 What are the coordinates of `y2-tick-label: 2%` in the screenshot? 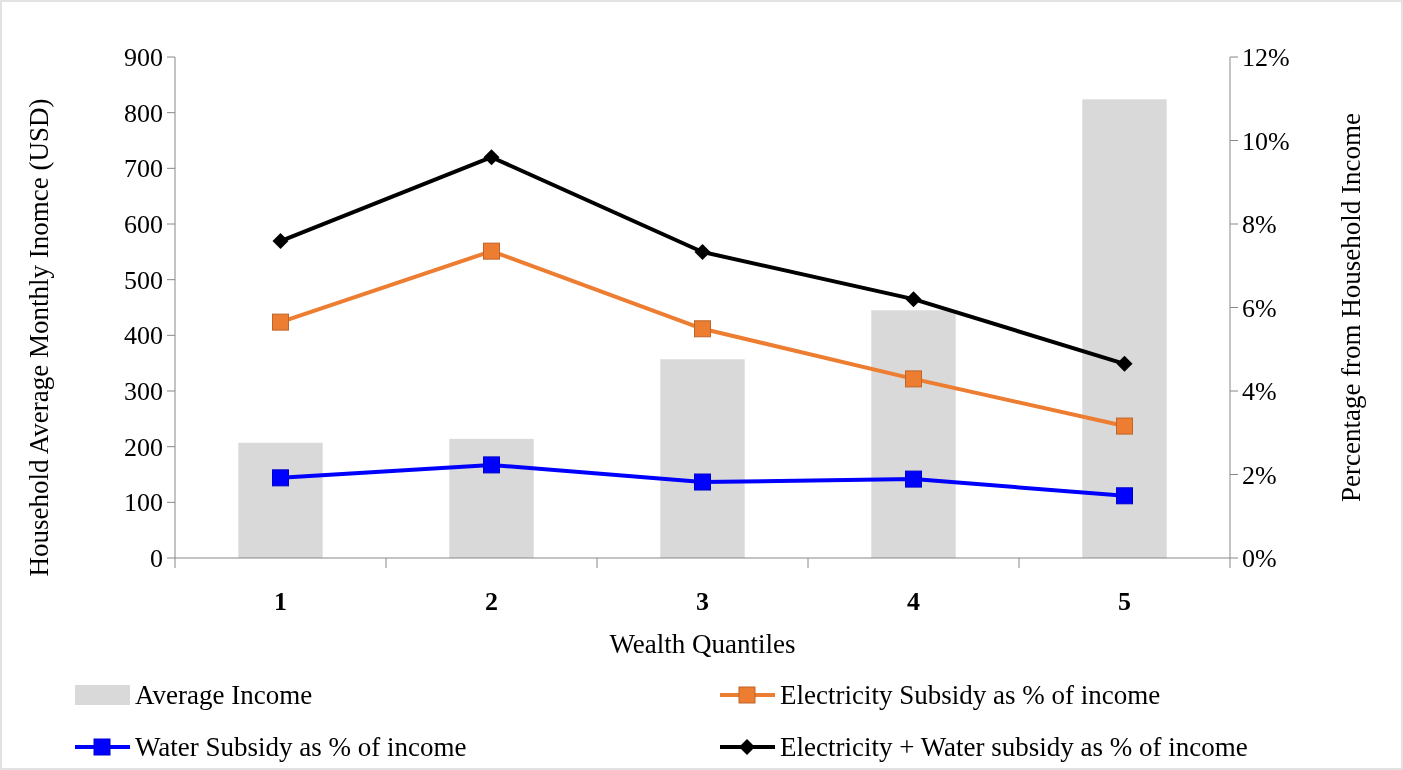 It's located at (1259, 475).